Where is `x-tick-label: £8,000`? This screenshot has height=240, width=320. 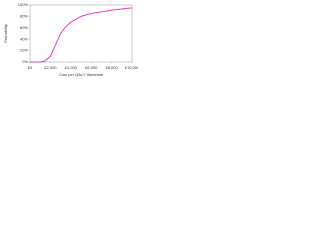
x-tick-label: £8,000 is located at coordinates (111, 67).